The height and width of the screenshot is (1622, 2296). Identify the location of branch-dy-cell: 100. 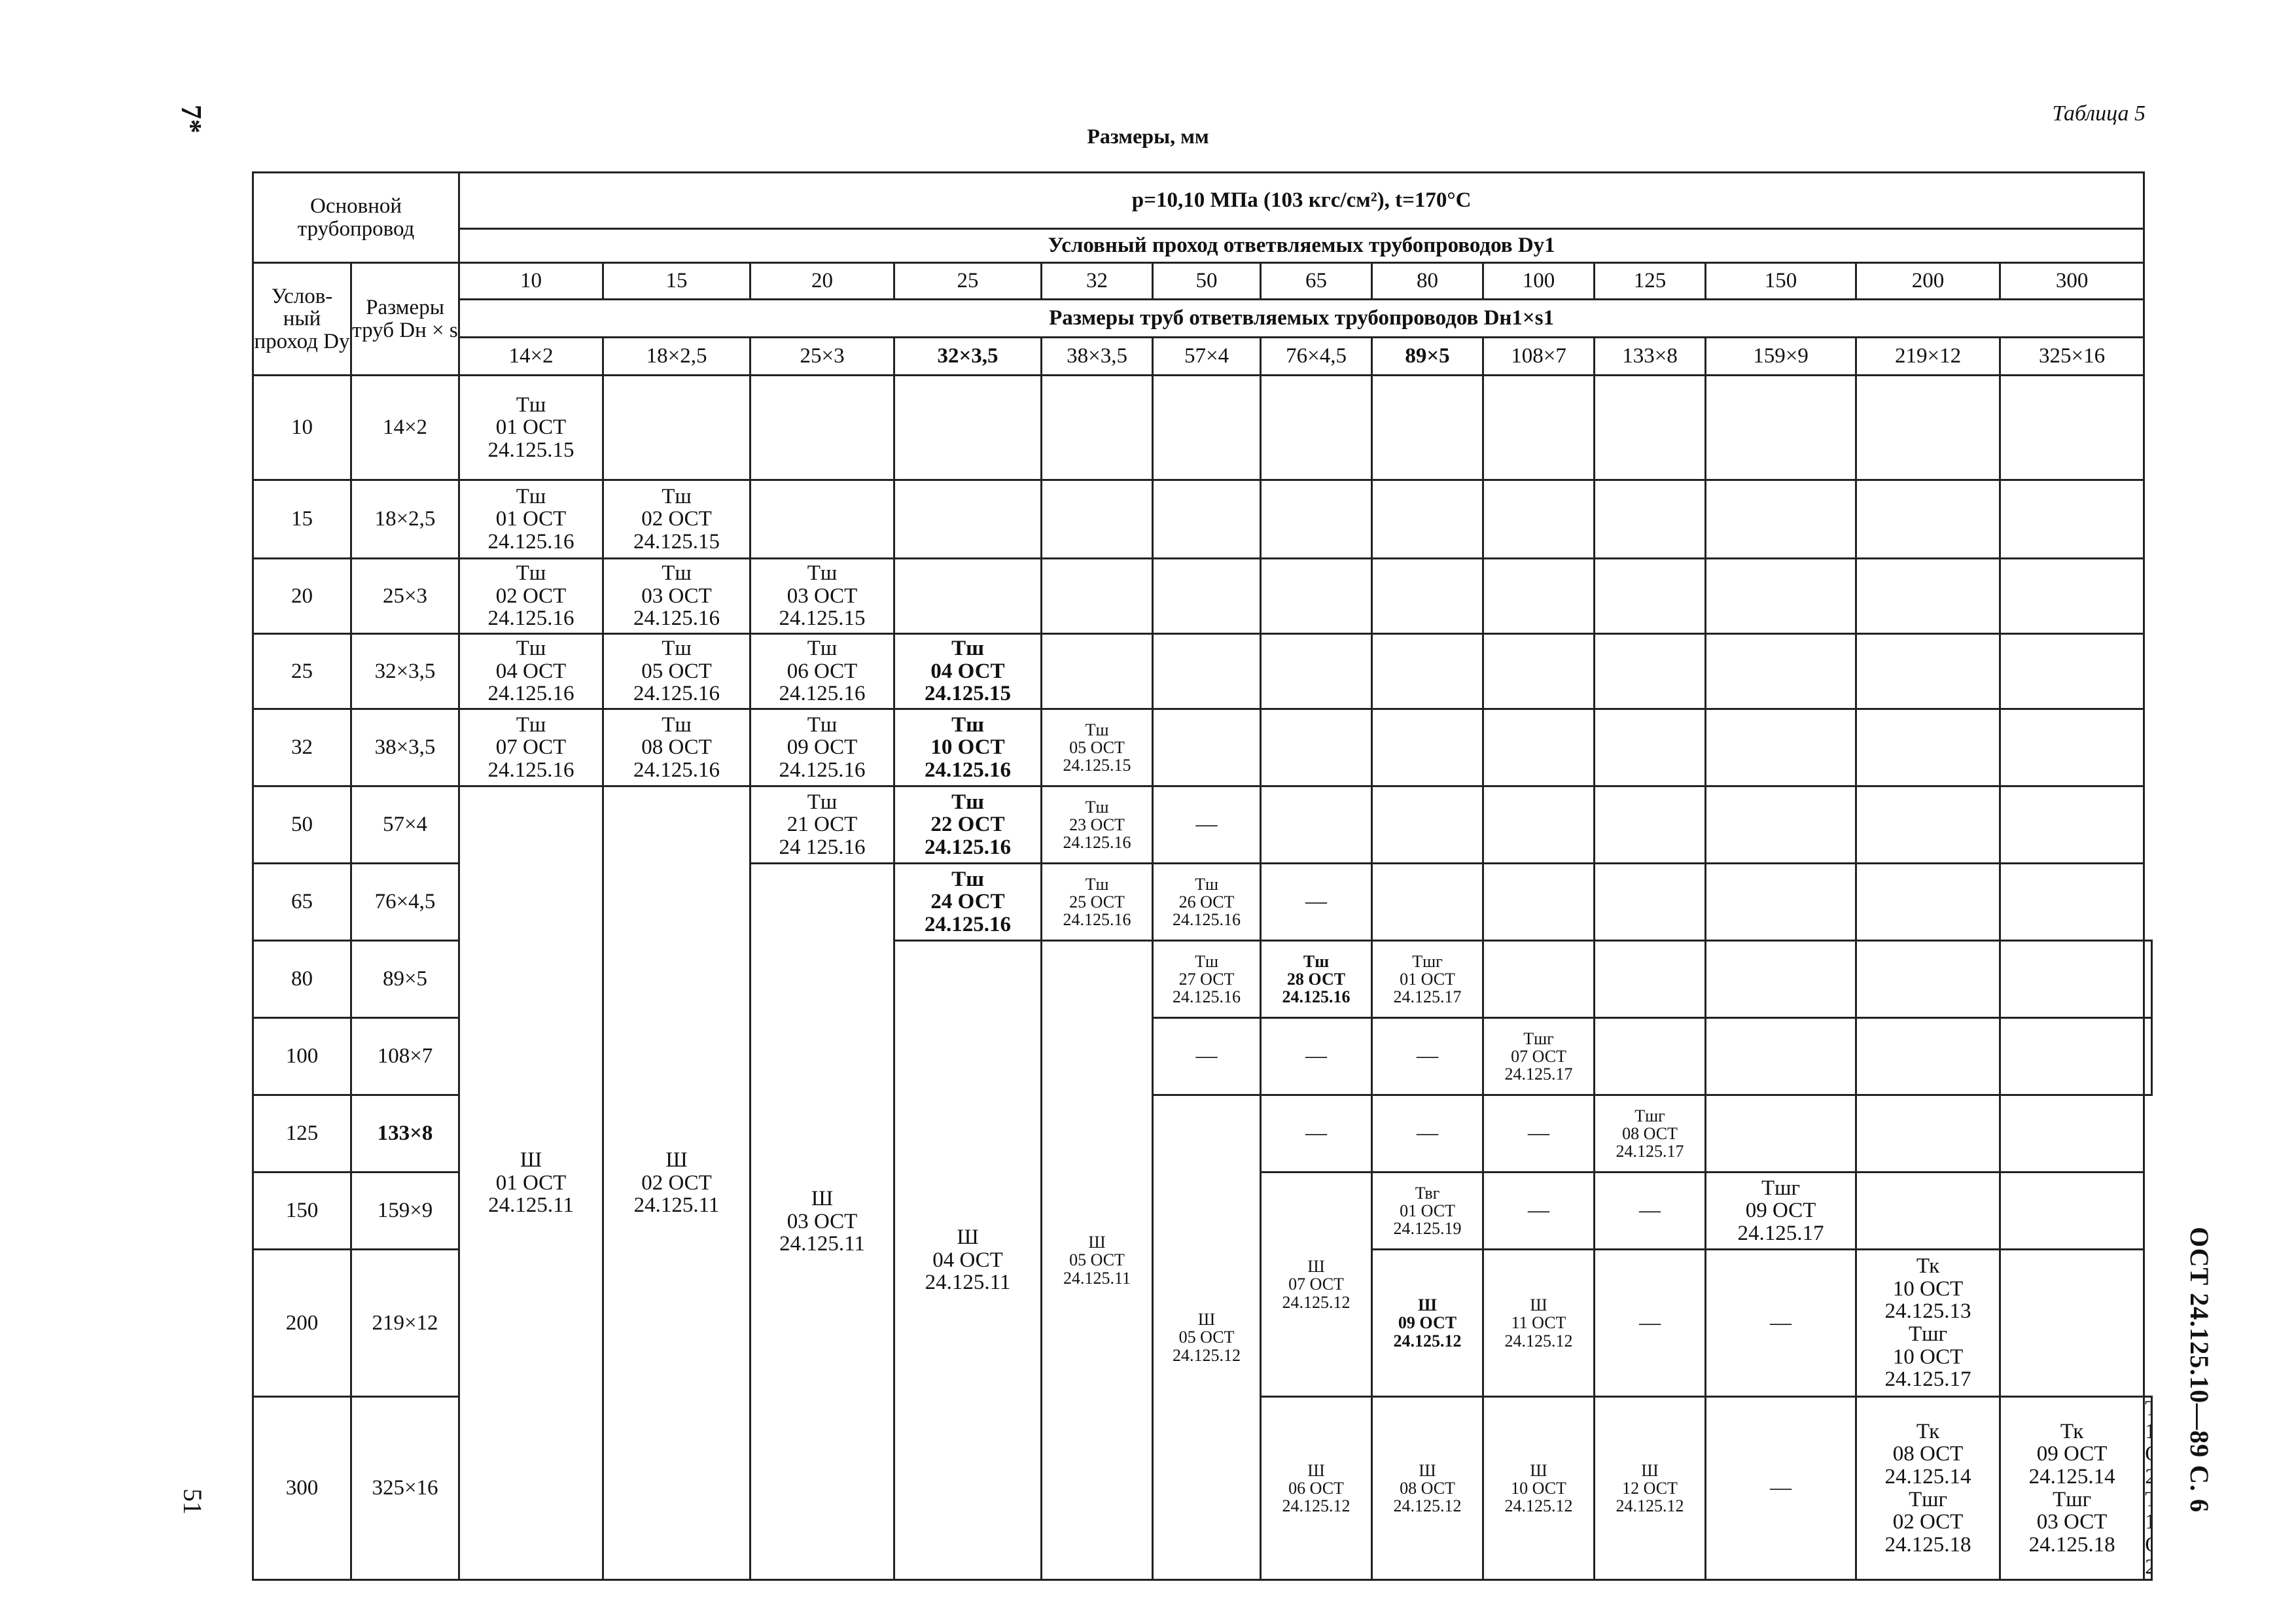
(1539, 281).